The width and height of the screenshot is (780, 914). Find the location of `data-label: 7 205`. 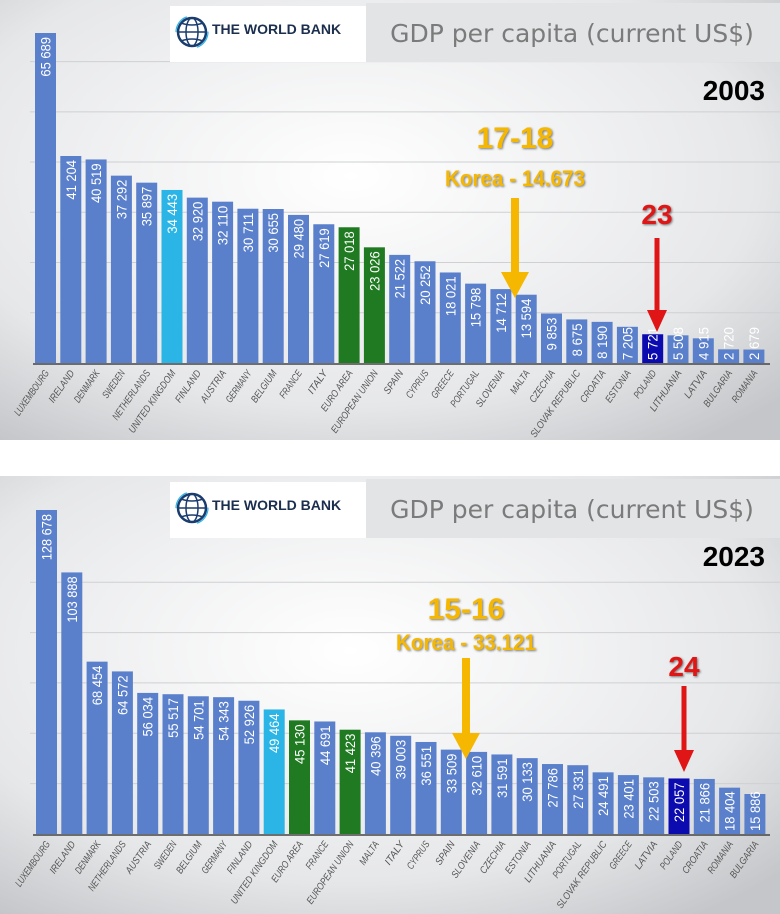

data-label: 7 205 is located at coordinates (627, 343).